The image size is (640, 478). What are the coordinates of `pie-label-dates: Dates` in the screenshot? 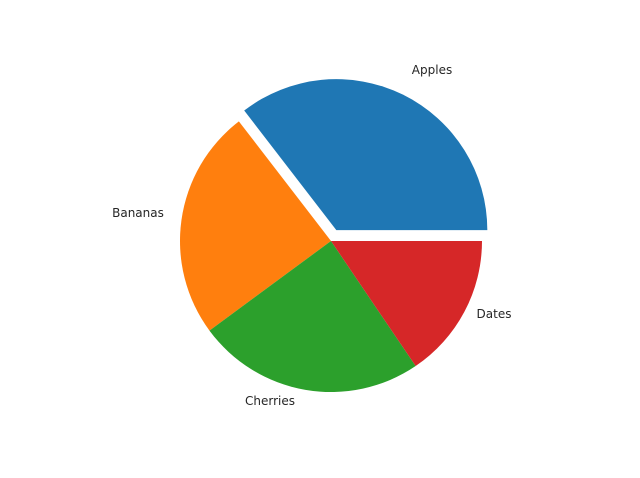 It's located at (494, 314).